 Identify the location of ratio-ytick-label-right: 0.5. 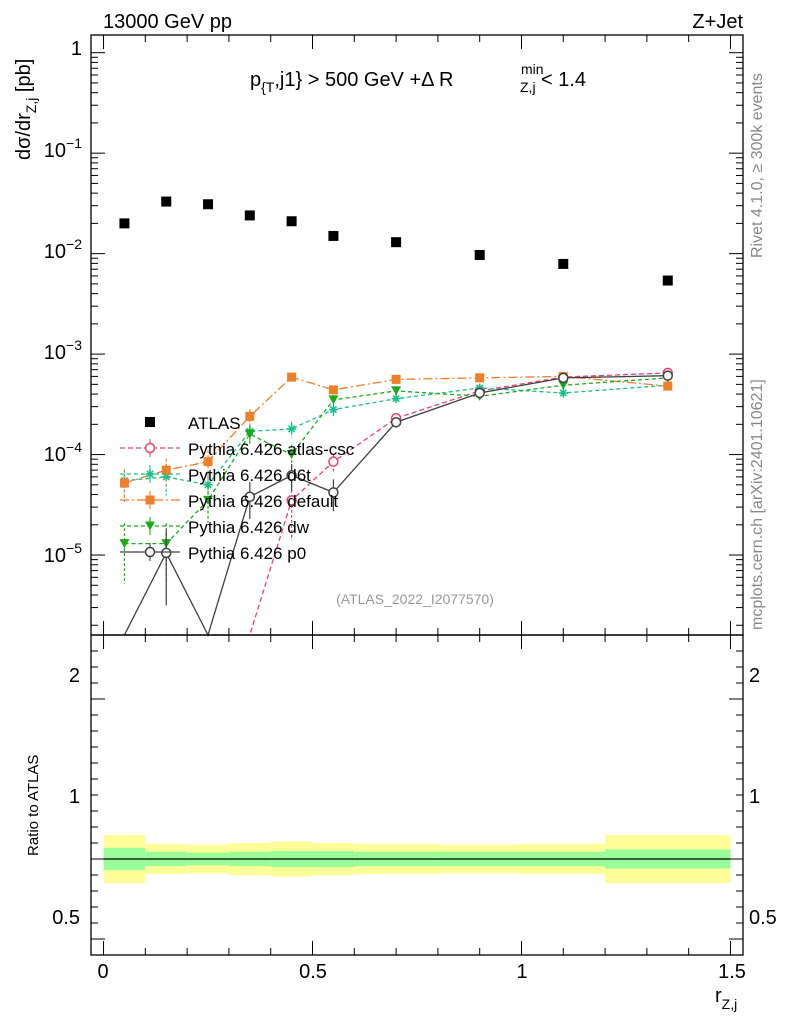
(763, 918).